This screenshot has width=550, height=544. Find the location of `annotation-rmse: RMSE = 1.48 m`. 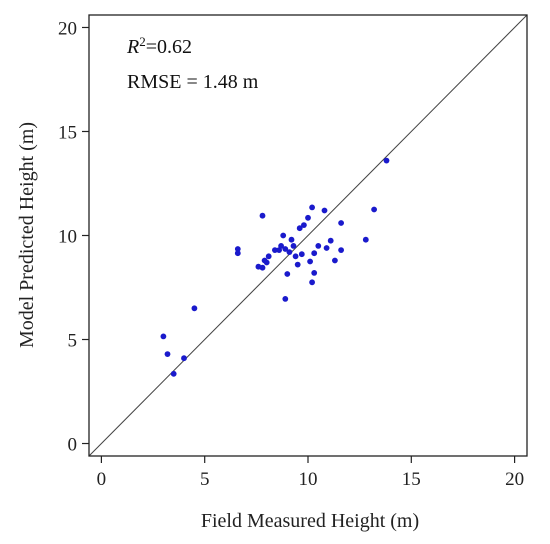

annotation-rmse: RMSE = 1.48 m is located at coordinates (193, 82).